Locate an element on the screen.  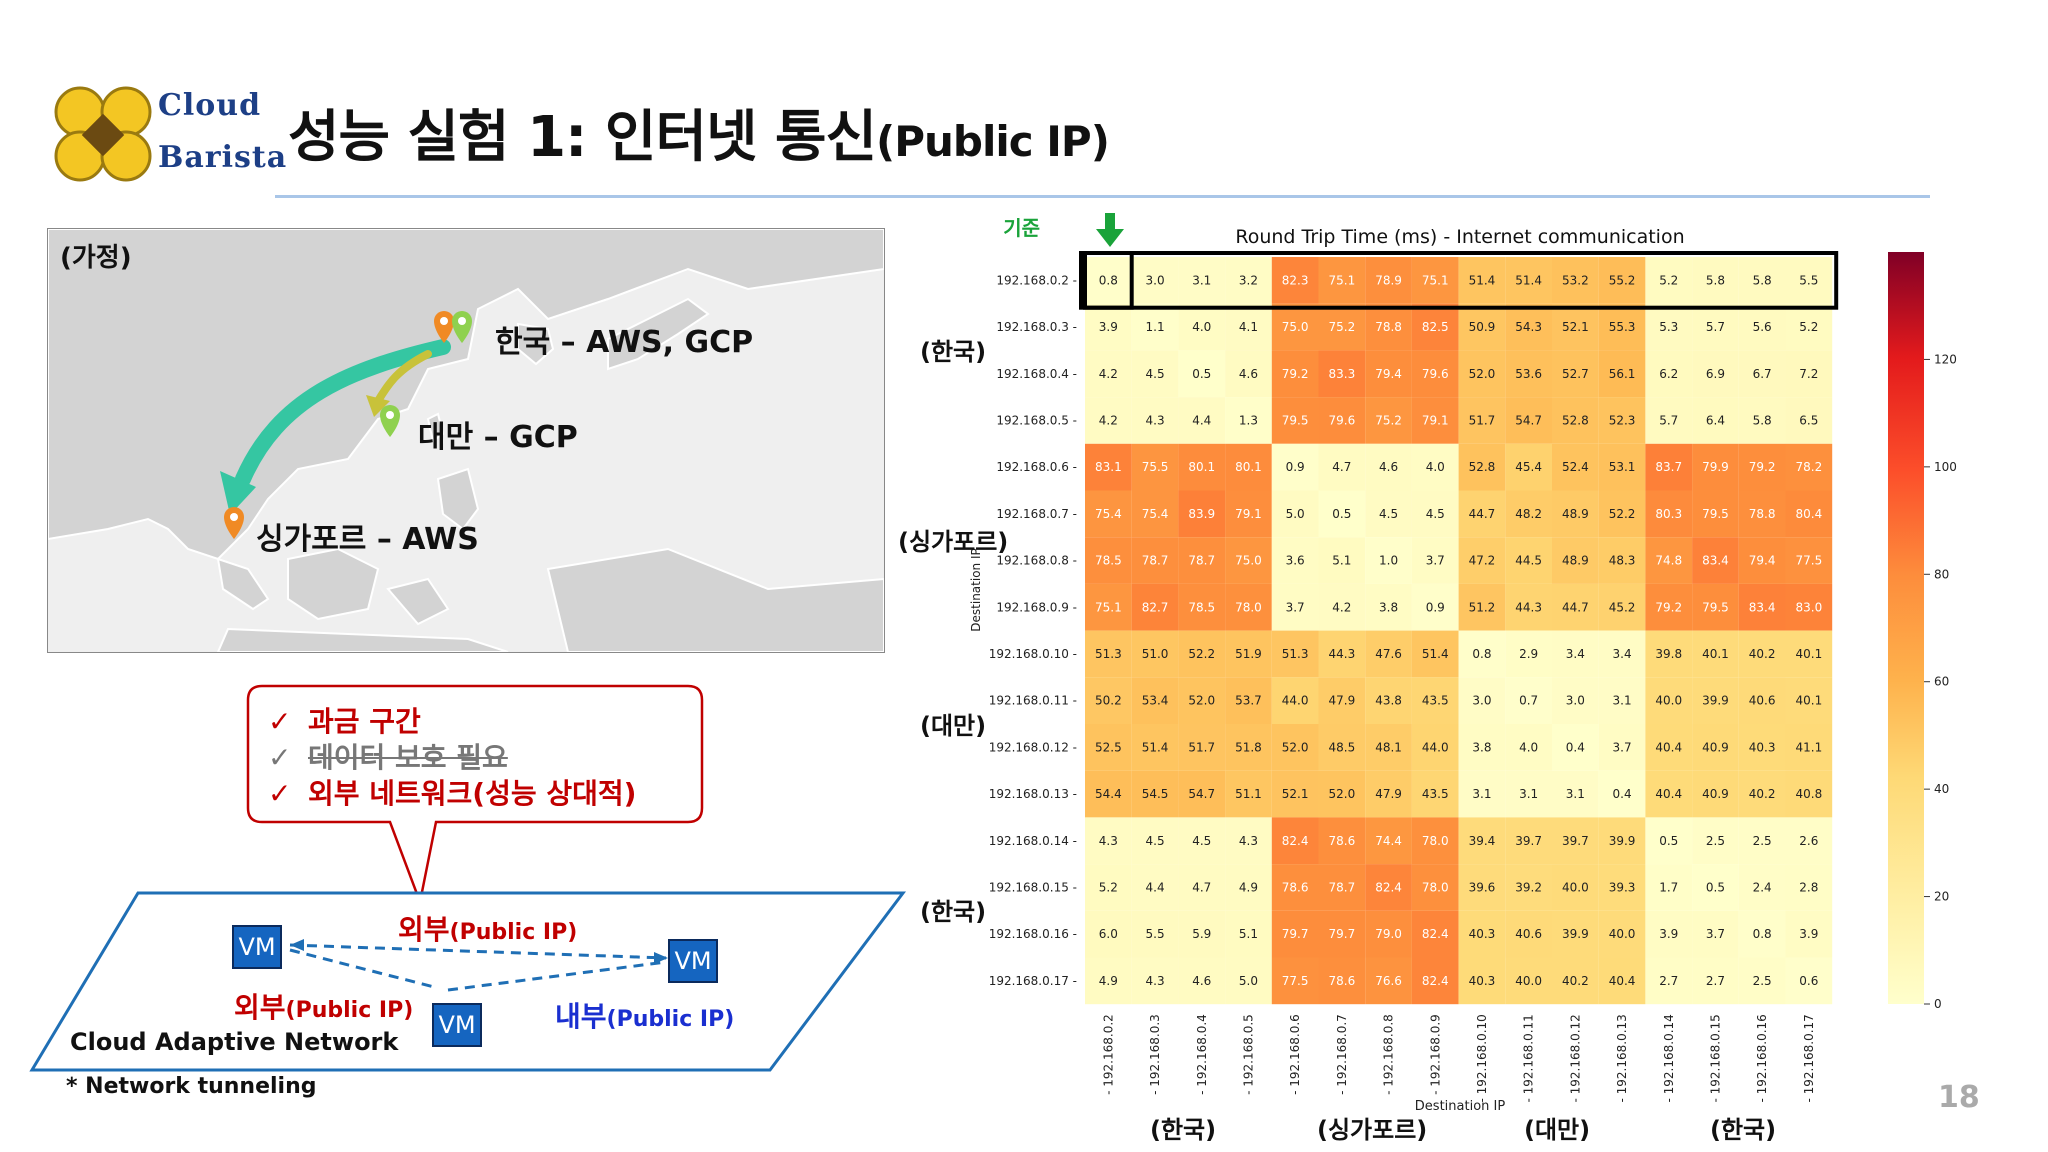
heatmap-cell-value: 82.5 is located at coordinates (1435, 327).